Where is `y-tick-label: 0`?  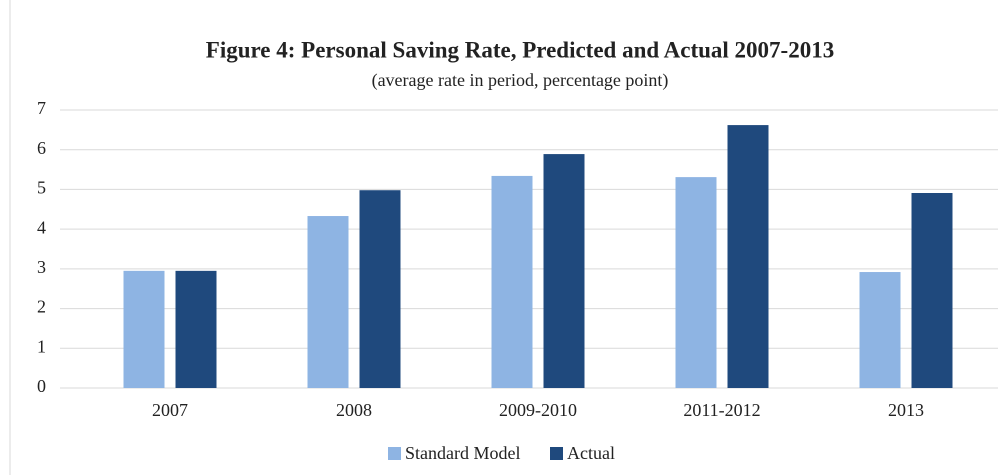 y-tick-label: 0 is located at coordinates (41, 386).